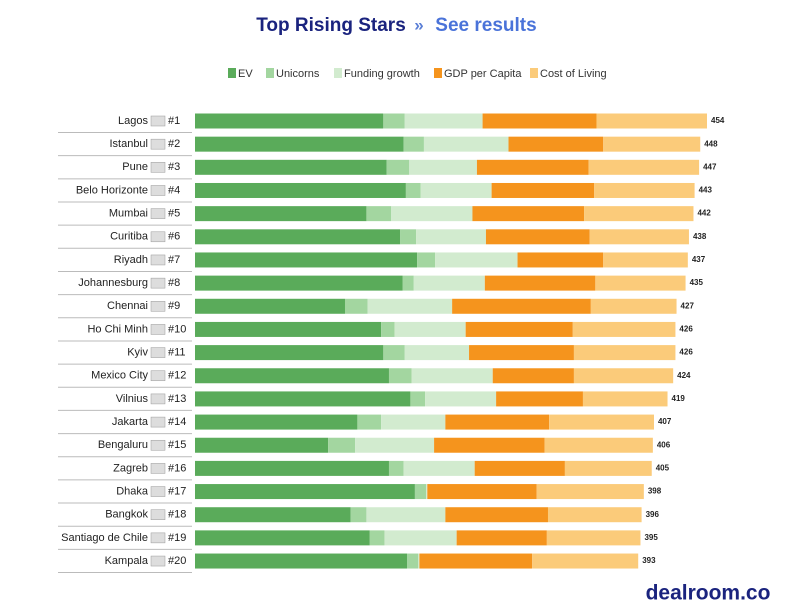 The image size is (790, 608). What do you see at coordinates (128, 214) in the screenshot?
I see `category-label: Mumbai` at bounding box center [128, 214].